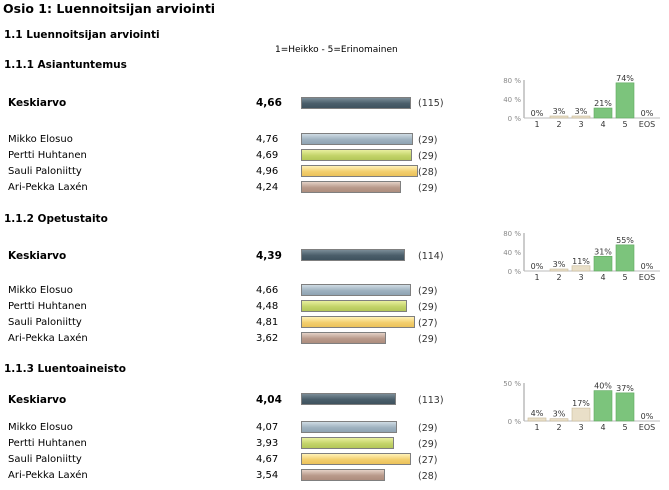 The height and width of the screenshot is (490, 669). I want to click on distribution-value-label: 17%, so click(581, 403).